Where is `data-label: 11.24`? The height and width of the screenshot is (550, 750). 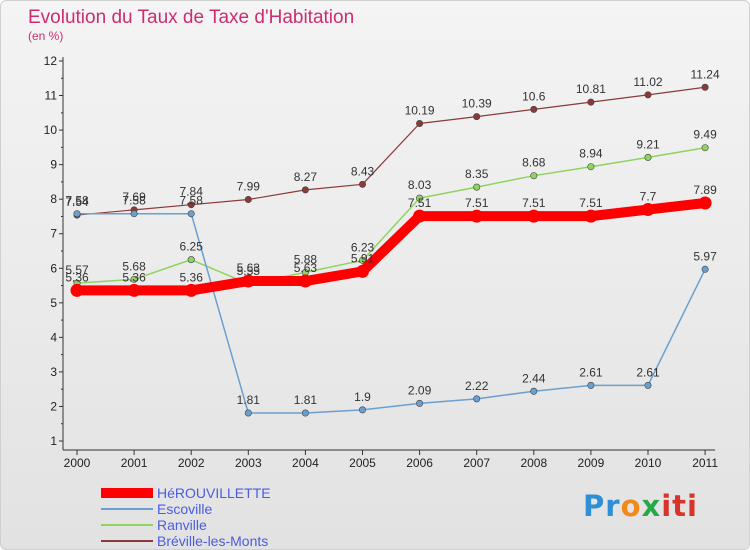 data-label: 11.24 is located at coordinates (705, 74).